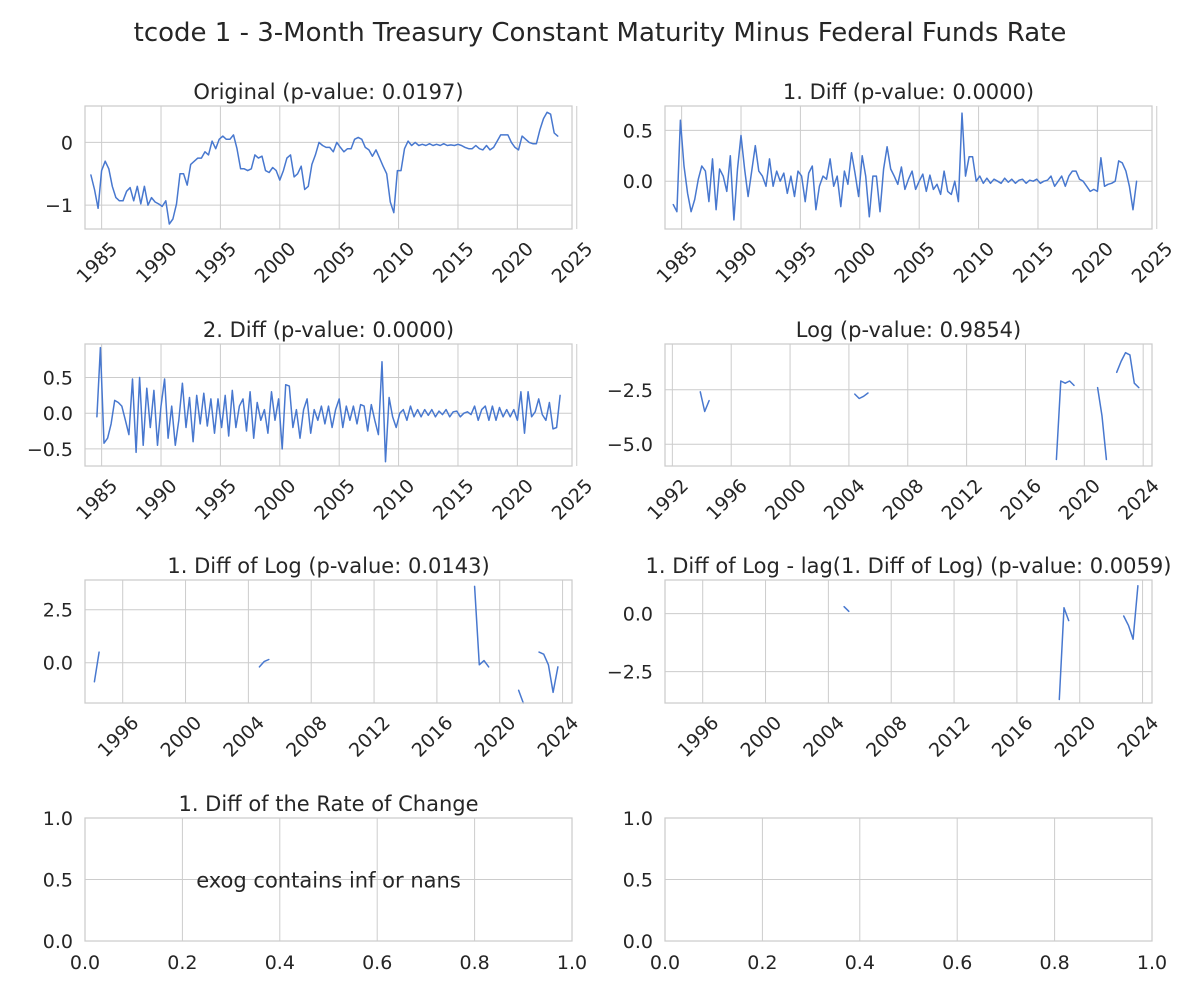  I want to click on x-tick-label: 2010, so click(394, 500).